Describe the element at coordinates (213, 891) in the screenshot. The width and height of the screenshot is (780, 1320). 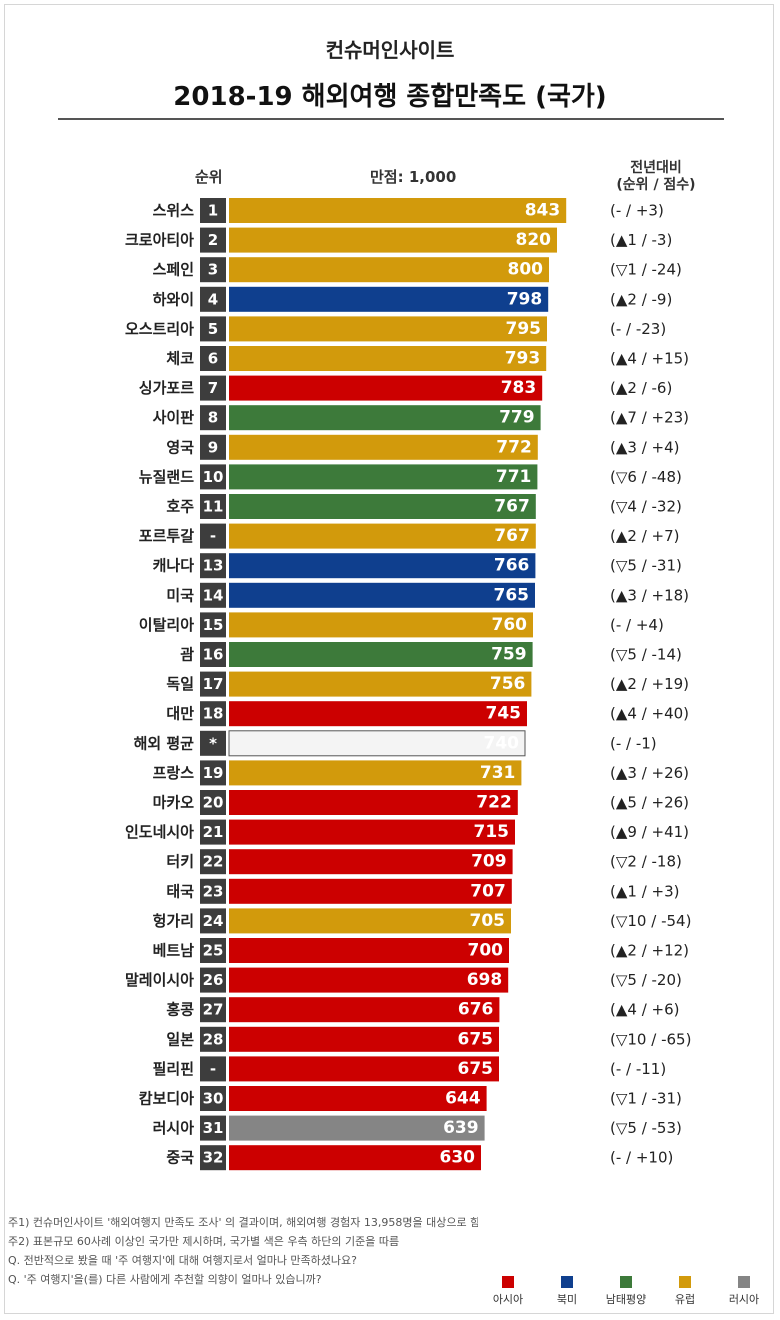
I see `rank-label: 23` at that location.